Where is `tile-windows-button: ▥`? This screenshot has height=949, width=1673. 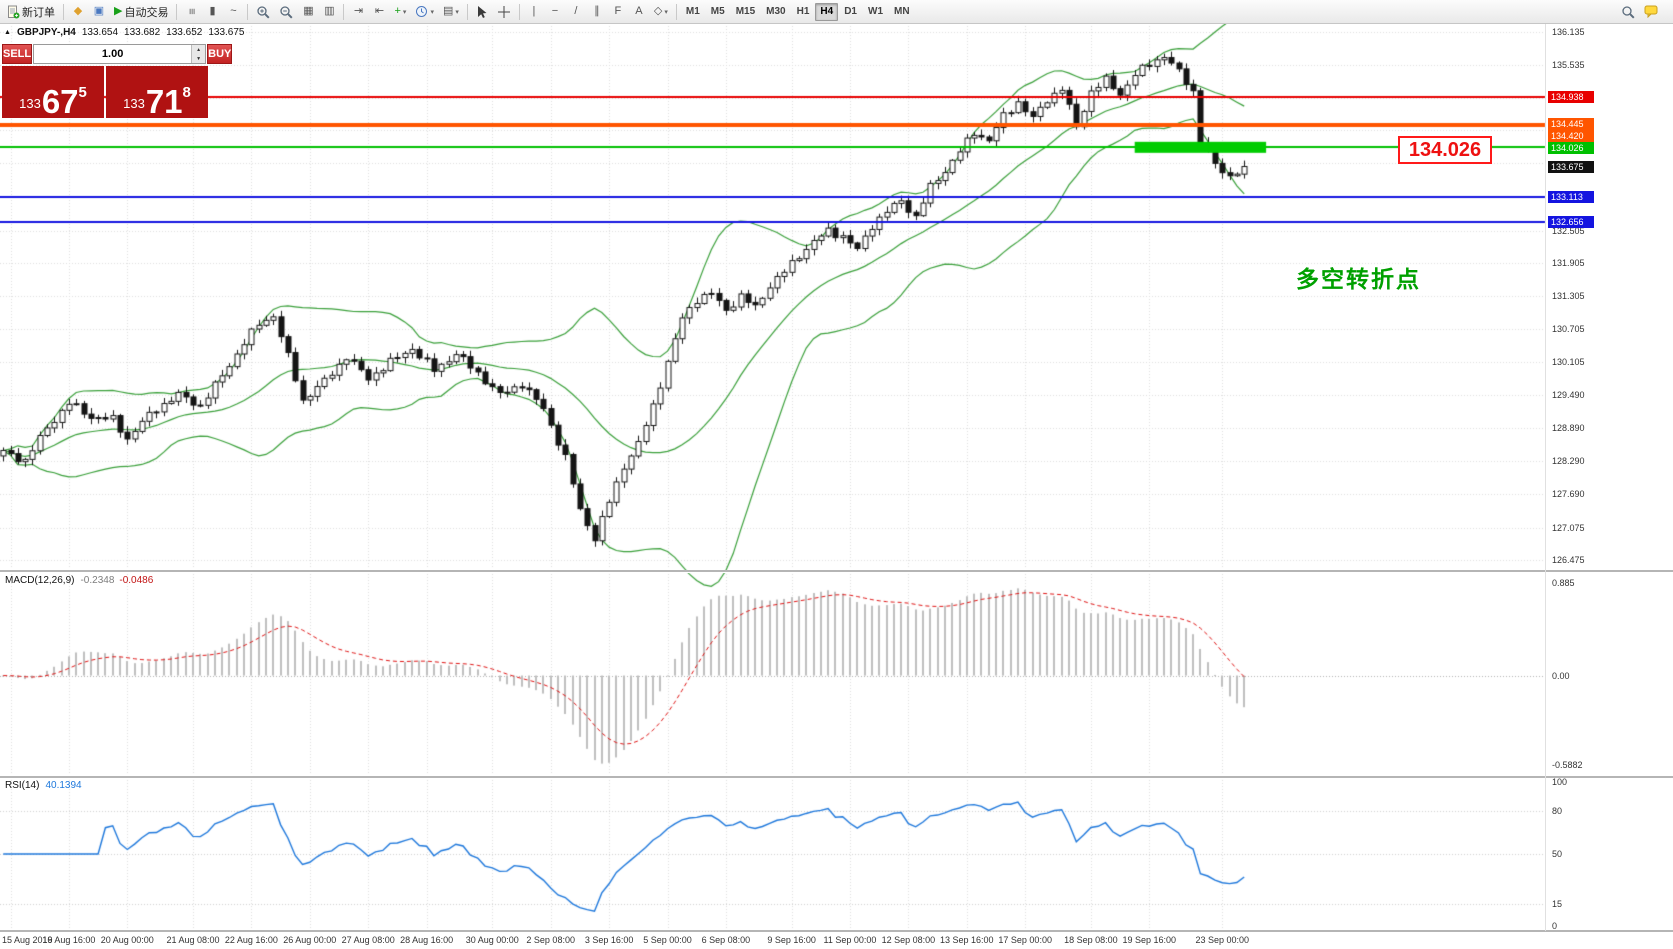
tile-windows-button: ▥ is located at coordinates (329, 12).